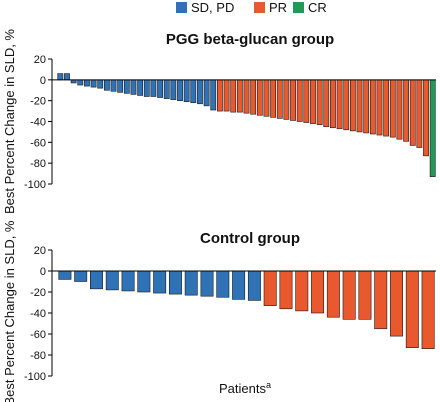  I want to click on y-tick-label-0-3: -40, so click(38, 123).